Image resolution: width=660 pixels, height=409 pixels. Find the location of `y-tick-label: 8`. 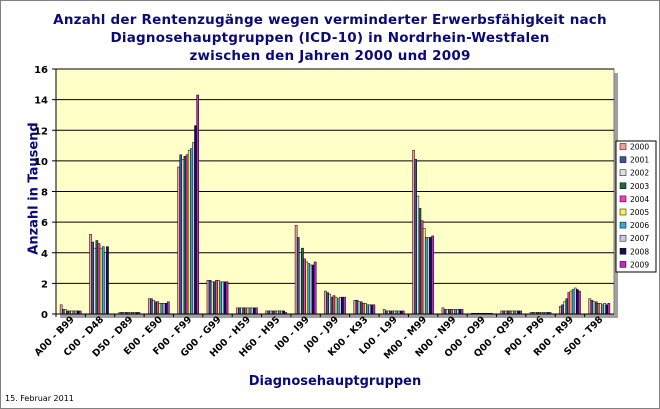

y-tick-label: 8 is located at coordinates (44, 193).